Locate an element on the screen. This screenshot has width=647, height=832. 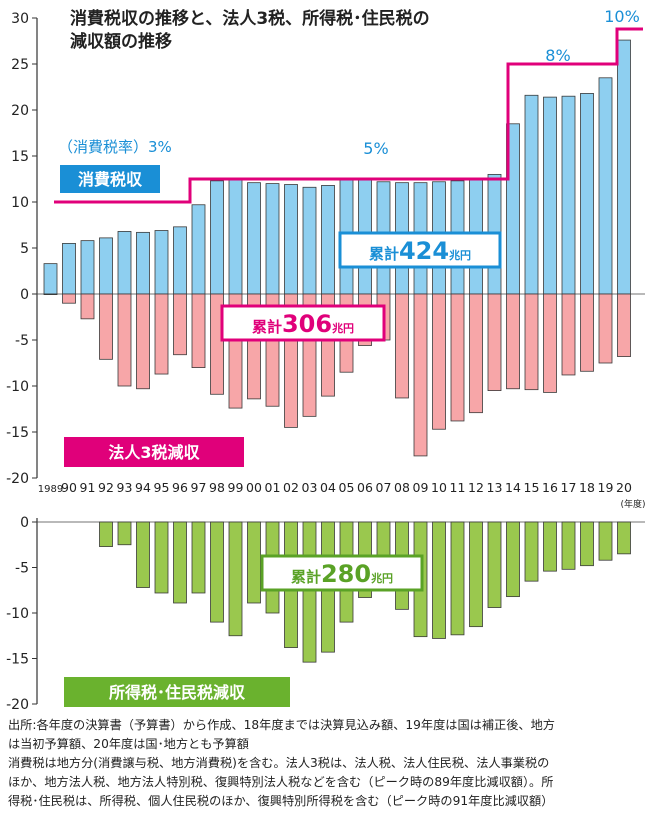
x-tick-label: 01 is located at coordinates (273, 487).